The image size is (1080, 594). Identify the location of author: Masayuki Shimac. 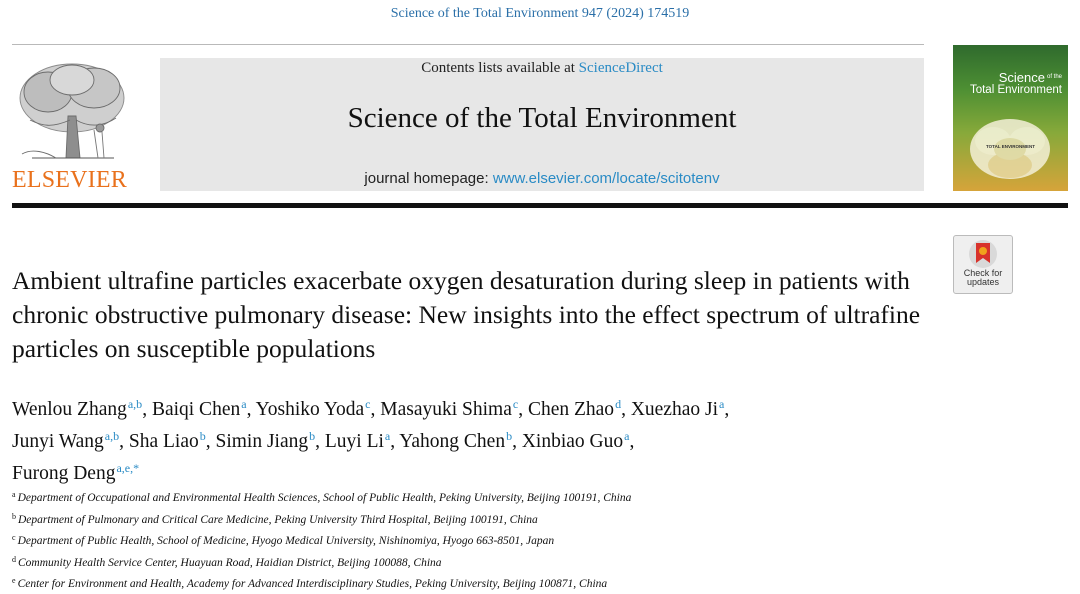
(449, 408).